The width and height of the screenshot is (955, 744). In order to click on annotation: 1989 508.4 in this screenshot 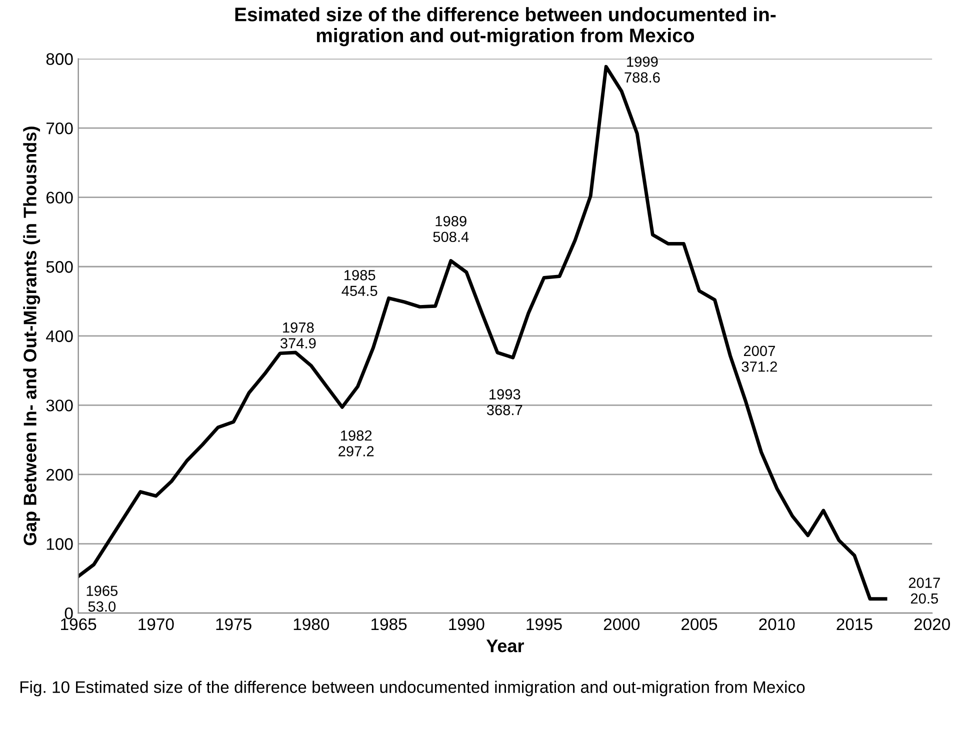, I will do `click(451, 229)`.